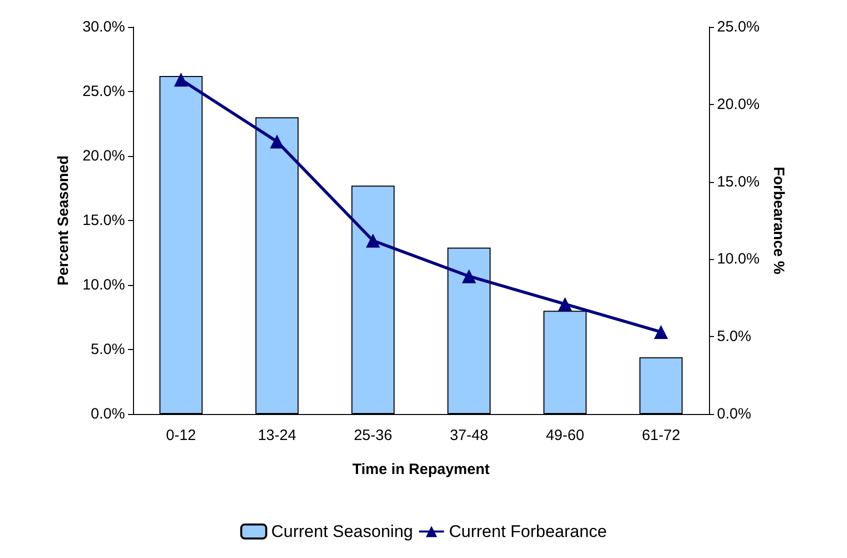  Describe the element at coordinates (373, 435) in the screenshot. I see `x-tick-label: 25-36` at that location.